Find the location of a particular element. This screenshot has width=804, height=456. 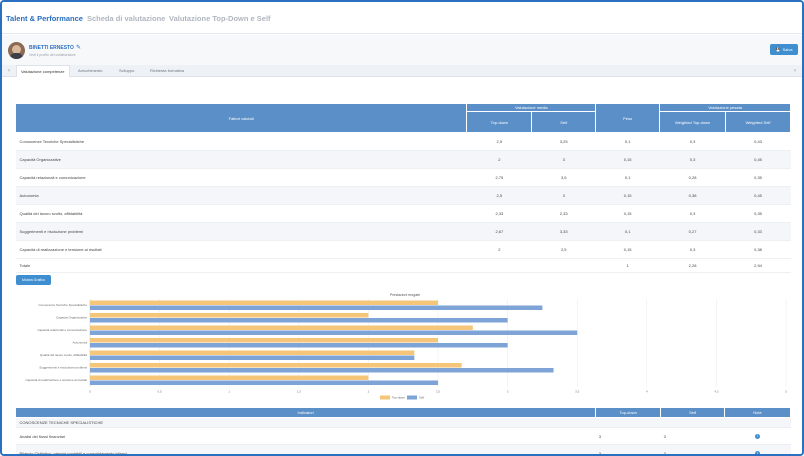

x-tick-label: 3 is located at coordinates (508, 392).